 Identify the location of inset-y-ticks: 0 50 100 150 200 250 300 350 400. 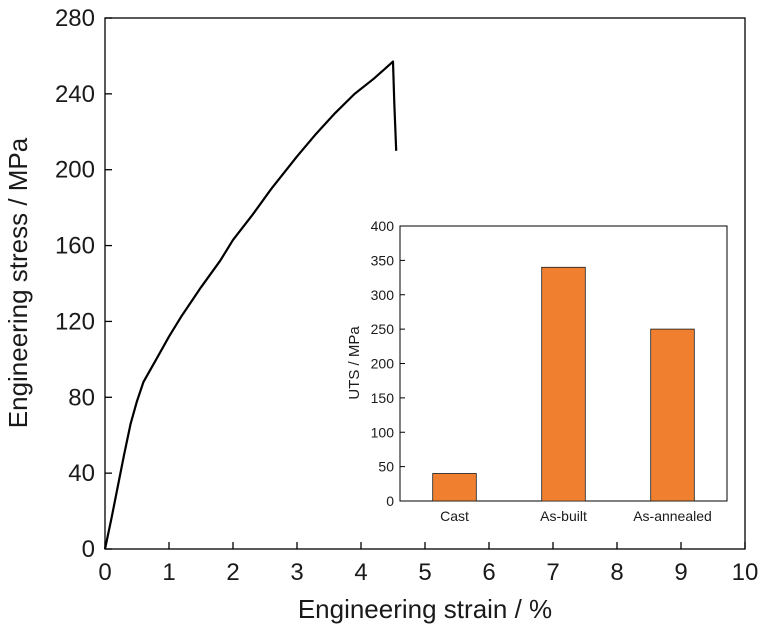
(388, 363).